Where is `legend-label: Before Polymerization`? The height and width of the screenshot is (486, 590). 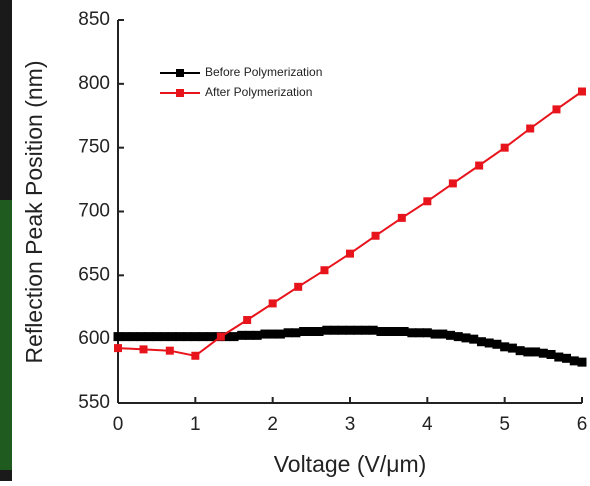
legend-label: Before Polymerization is located at coordinates (263, 72).